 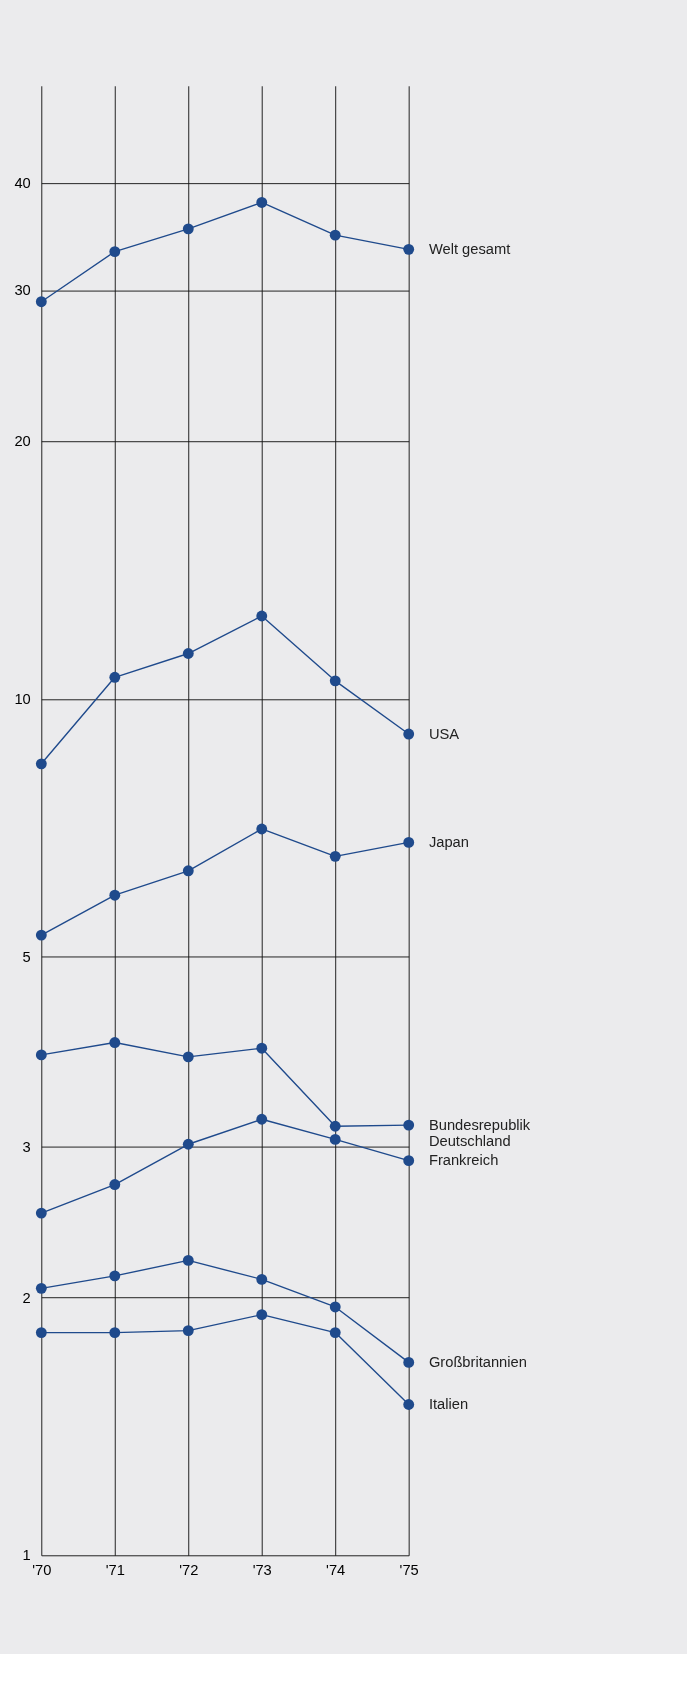 What do you see at coordinates (26, 1297) in the screenshot?
I see `y-tick-label: 2` at bounding box center [26, 1297].